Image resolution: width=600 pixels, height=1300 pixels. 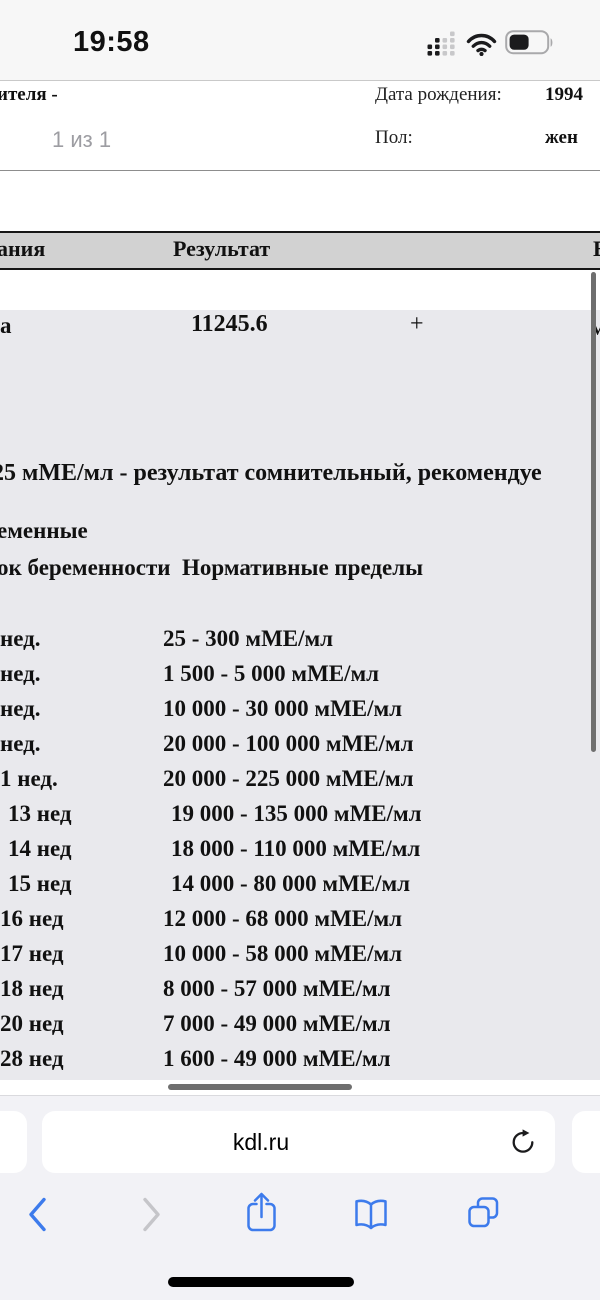 I want to click on reference-row: 15 нед 14 000 - 80 000 мМЕ/мл, so click(x=300, y=883).